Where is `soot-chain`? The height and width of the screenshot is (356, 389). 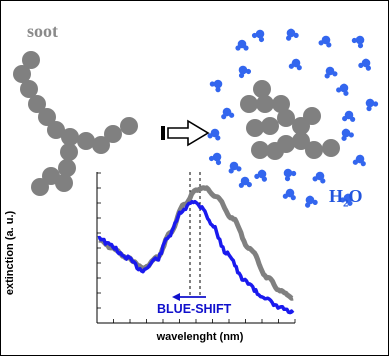
soot-chain is located at coordinates (75, 123).